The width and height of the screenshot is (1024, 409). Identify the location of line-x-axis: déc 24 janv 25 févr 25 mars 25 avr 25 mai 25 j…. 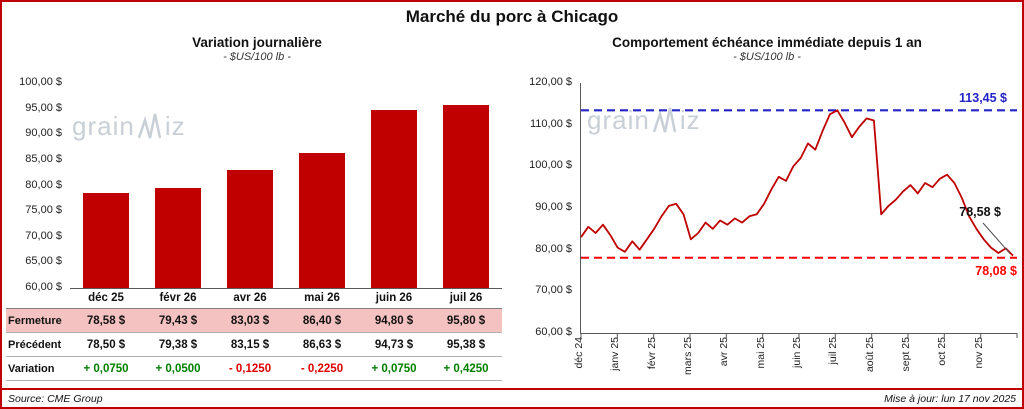
(794, 360).